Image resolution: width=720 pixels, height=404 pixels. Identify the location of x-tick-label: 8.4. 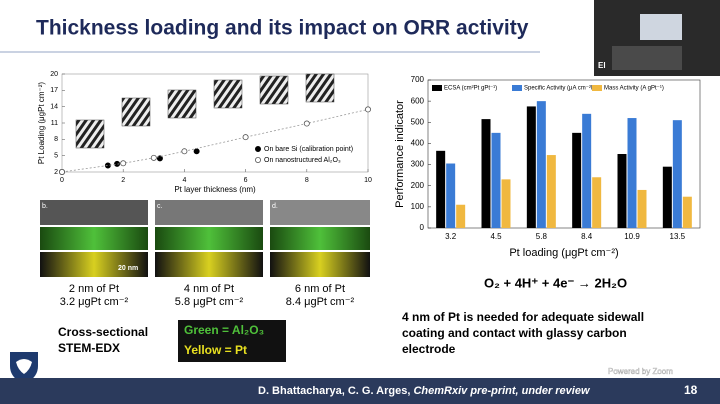
(587, 236).